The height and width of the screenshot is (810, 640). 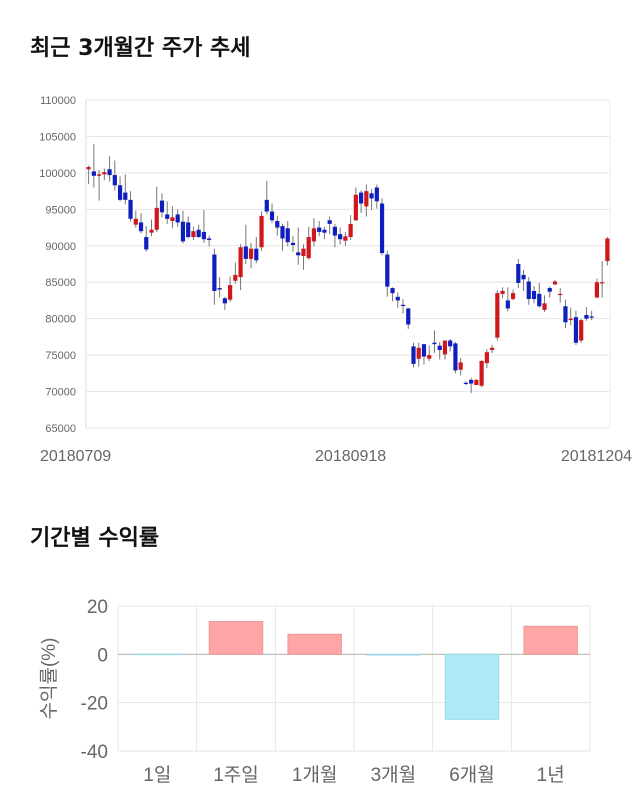 What do you see at coordinates (58, 101) in the screenshot?
I see `y-tick-label: 110000` at bounding box center [58, 101].